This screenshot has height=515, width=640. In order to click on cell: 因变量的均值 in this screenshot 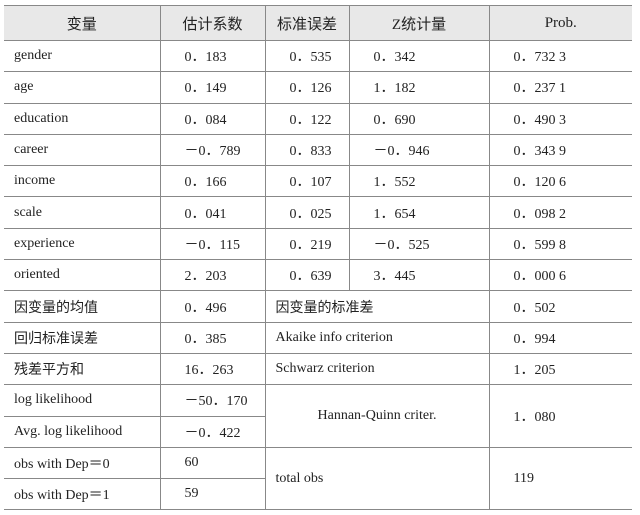, I will do `click(82, 306)`.